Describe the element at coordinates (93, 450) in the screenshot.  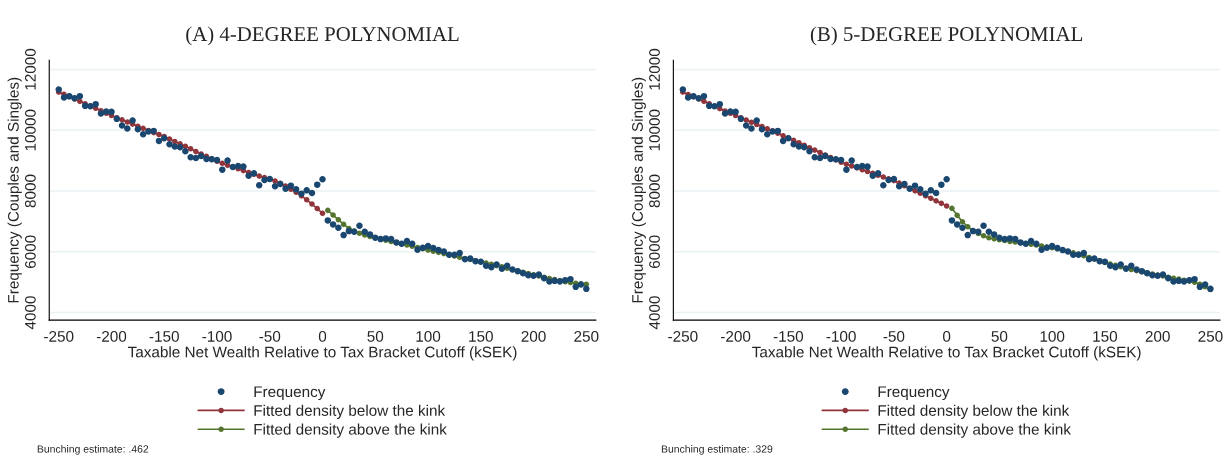
I see `text: Bunching estimate: .462` at that location.